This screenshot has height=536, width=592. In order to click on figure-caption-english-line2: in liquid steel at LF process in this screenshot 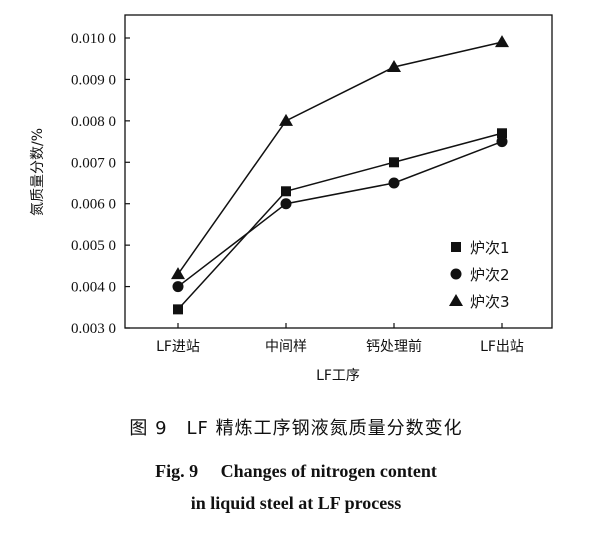, I will do `click(296, 503)`.